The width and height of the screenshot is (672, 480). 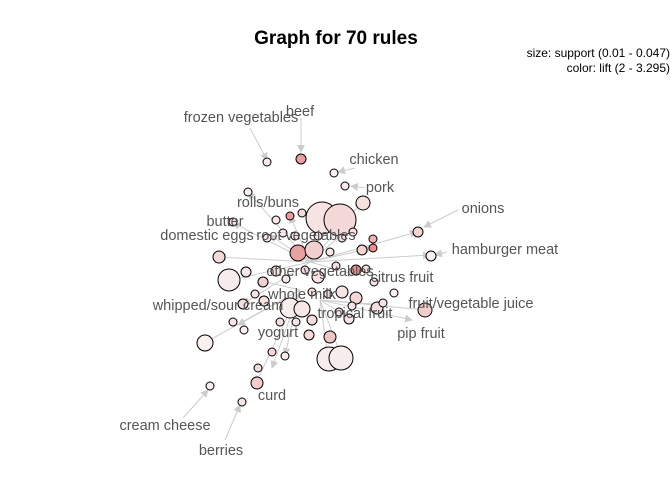 What do you see at coordinates (300, 112) in the screenshot?
I see `item-label: beef` at bounding box center [300, 112].